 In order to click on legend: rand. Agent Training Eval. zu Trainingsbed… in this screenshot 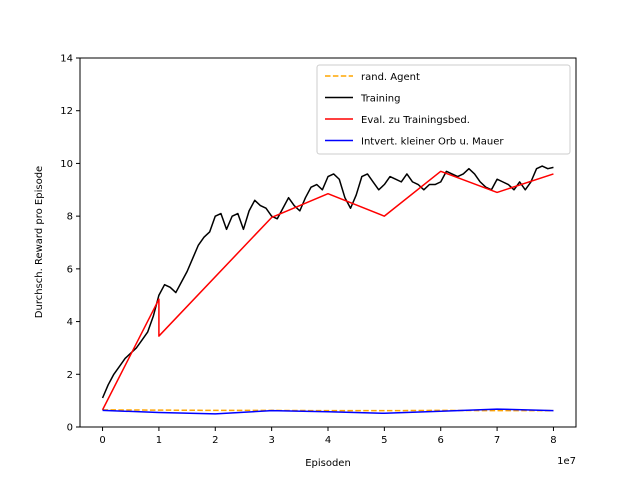, I will do `click(443, 109)`.